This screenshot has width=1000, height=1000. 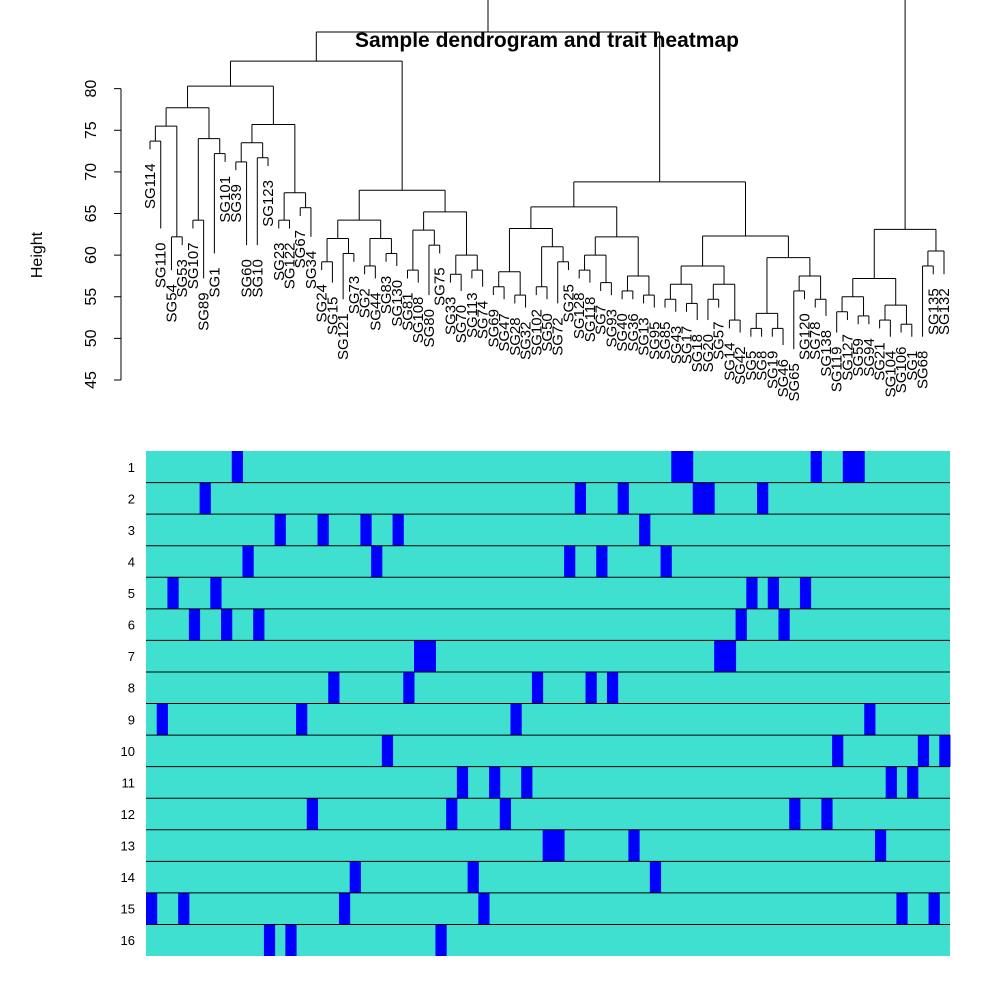 What do you see at coordinates (450, 316) in the screenshot?
I see `leaf-label: SG33` at bounding box center [450, 316].